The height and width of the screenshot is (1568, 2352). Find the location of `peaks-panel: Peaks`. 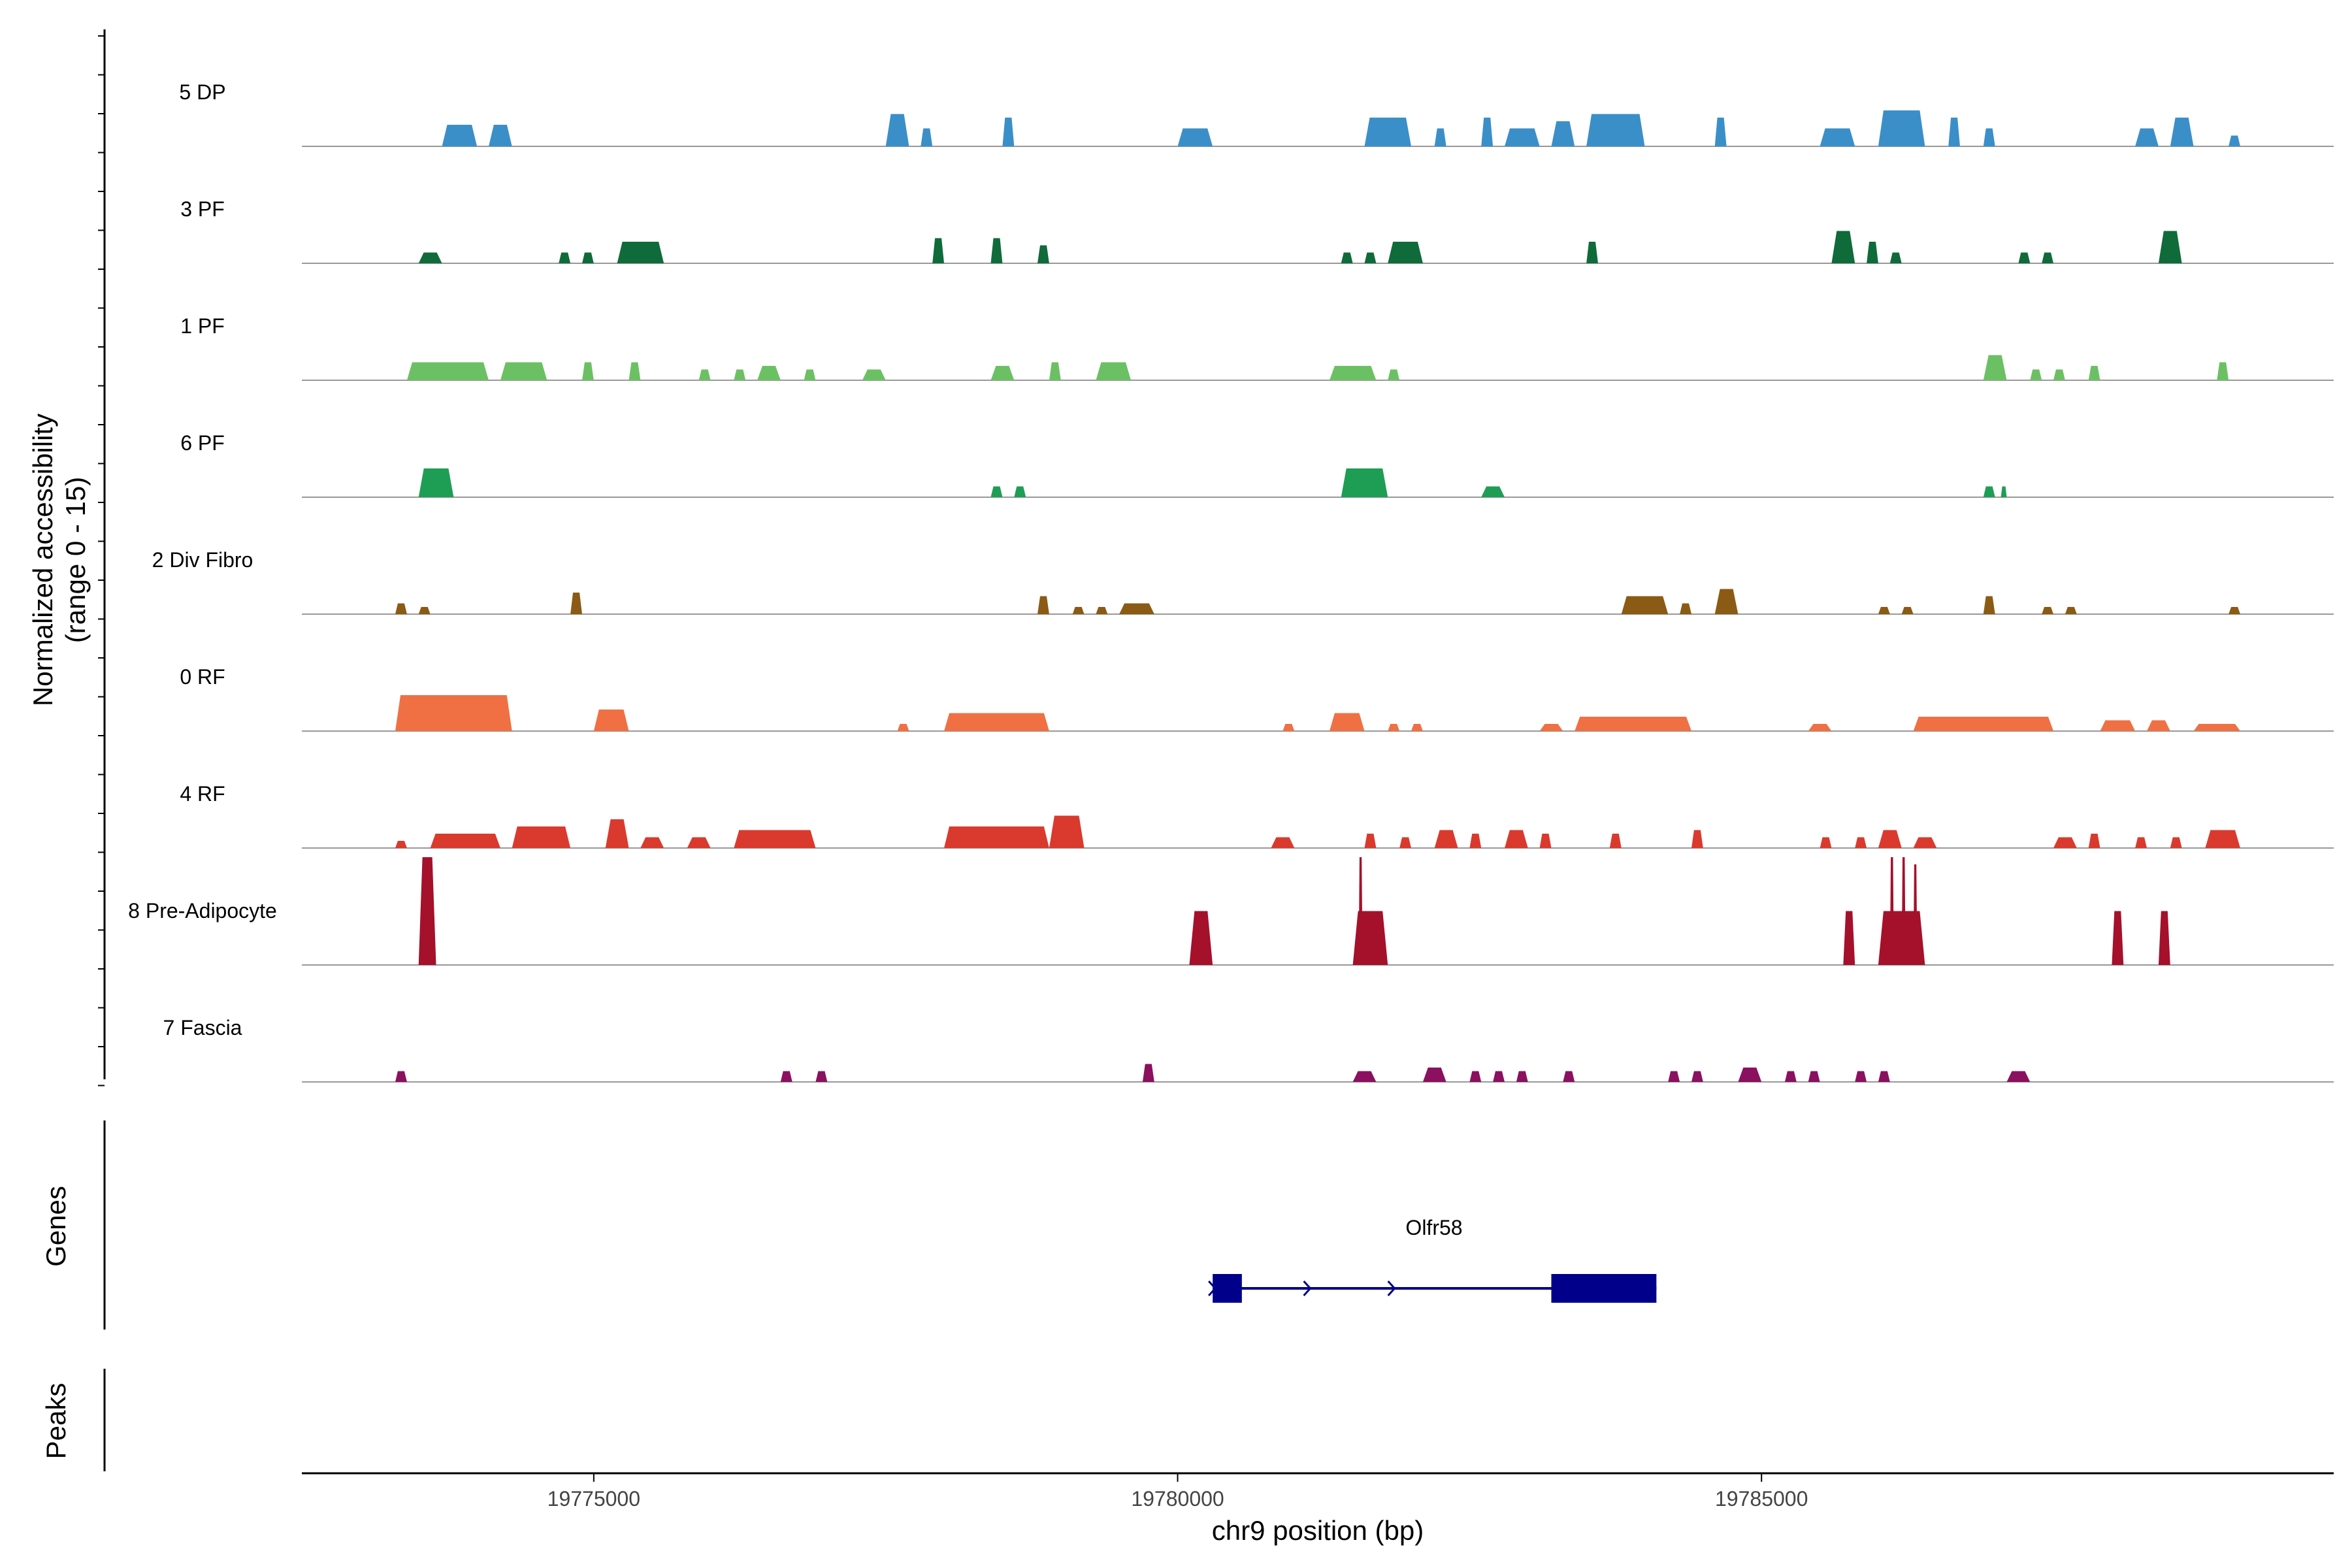

peaks-panel: Peaks is located at coordinates (73, 1420).